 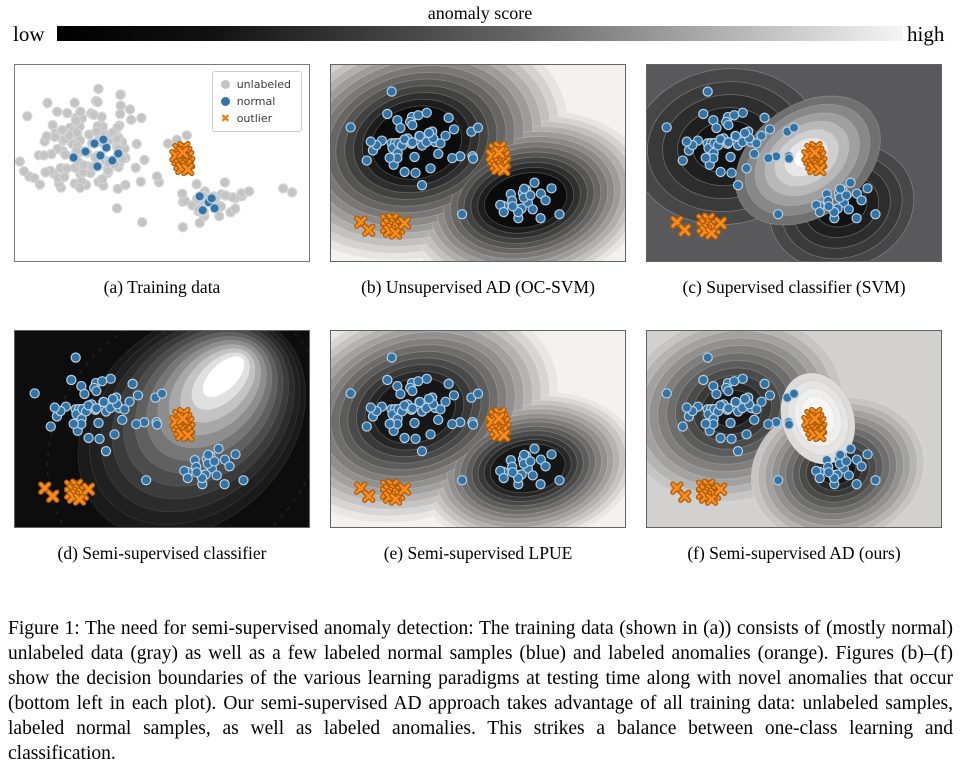 What do you see at coordinates (794, 287) in the screenshot?
I see `panel-caption-c: (c) Supervised classifier (SVM)` at bounding box center [794, 287].